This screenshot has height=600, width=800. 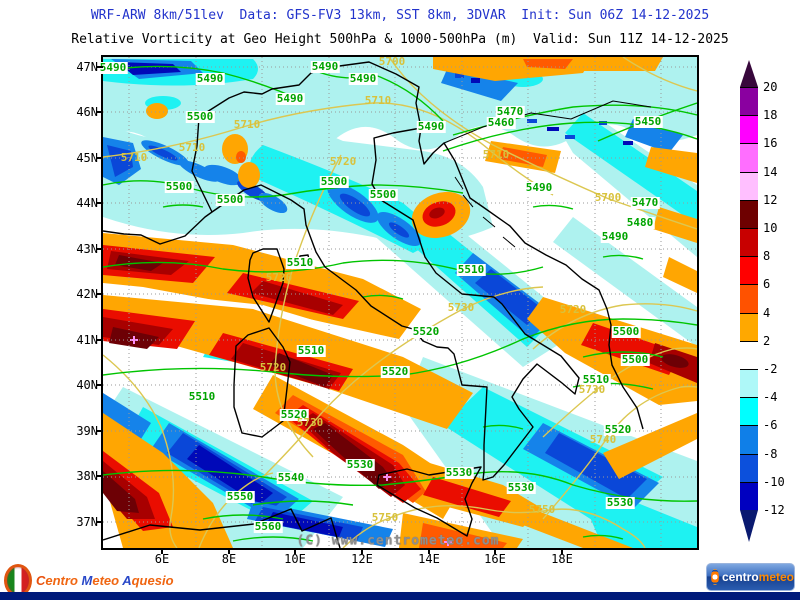 What do you see at coordinates (603, 439) in the screenshot?
I see `contour-label-5740: 5740` at bounding box center [603, 439].